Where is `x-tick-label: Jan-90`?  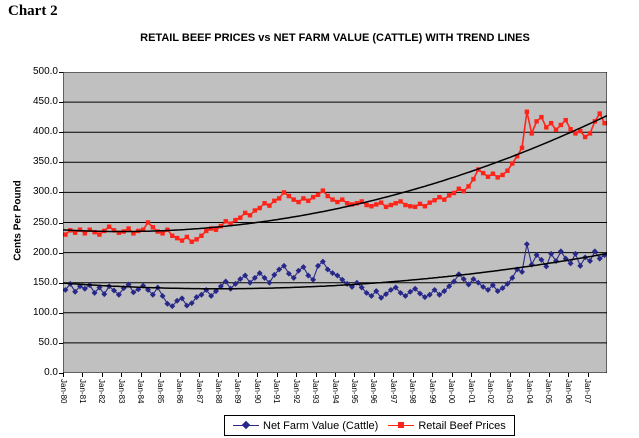 x-tick-label: Jan-90 is located at coordinates (257, 391).